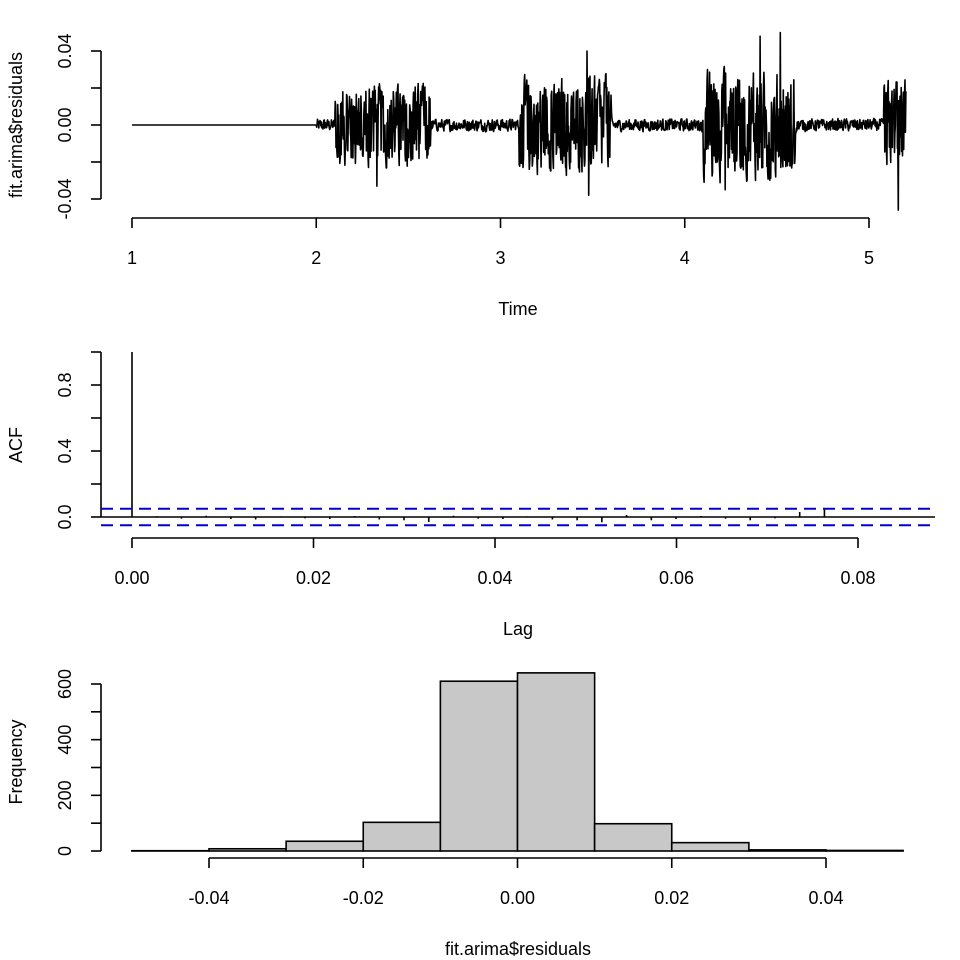 The image size is (960, 960). I want to click on p1-y-tick-label: 0.00, so click(65, 124).